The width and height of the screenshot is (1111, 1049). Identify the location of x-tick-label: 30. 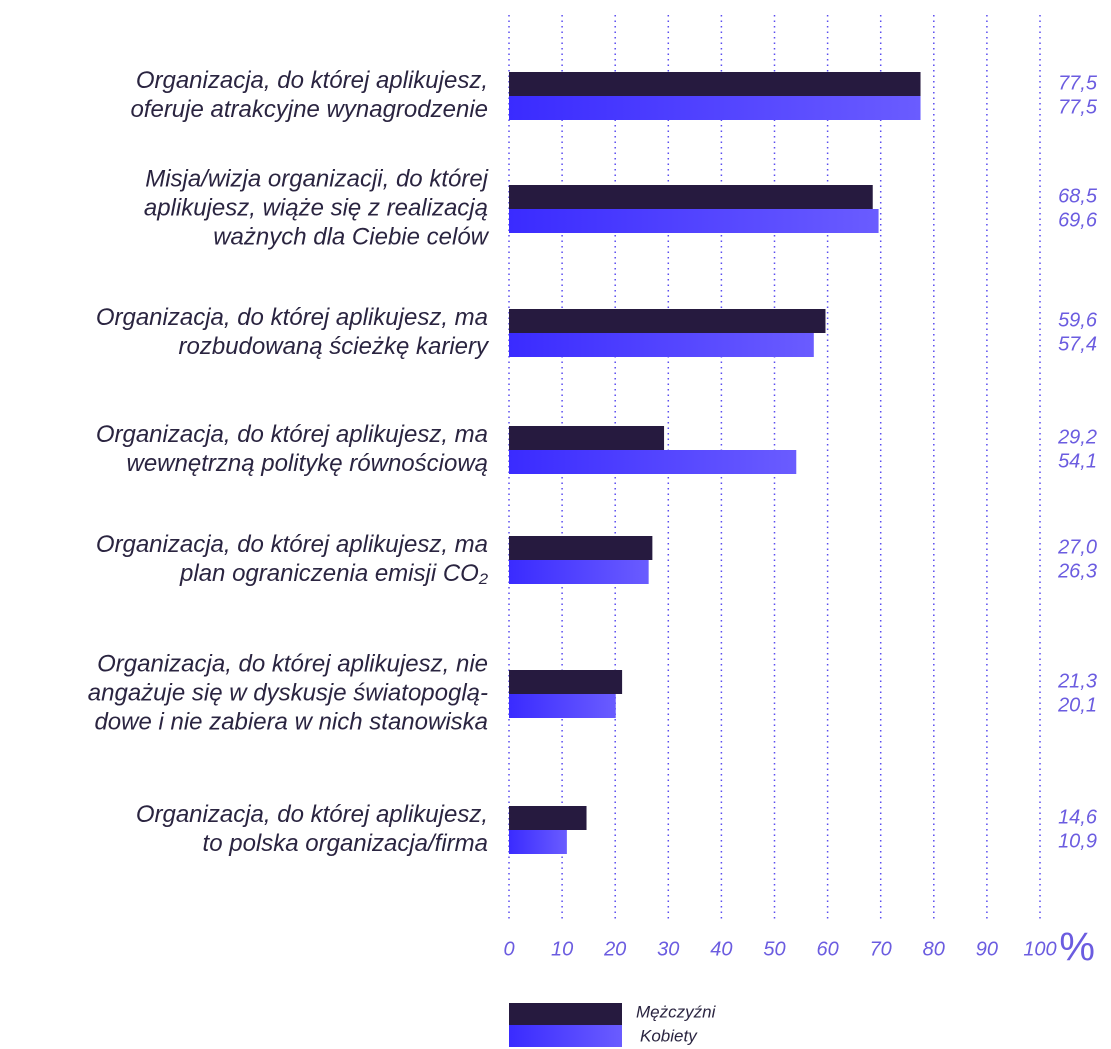
(668, 949).